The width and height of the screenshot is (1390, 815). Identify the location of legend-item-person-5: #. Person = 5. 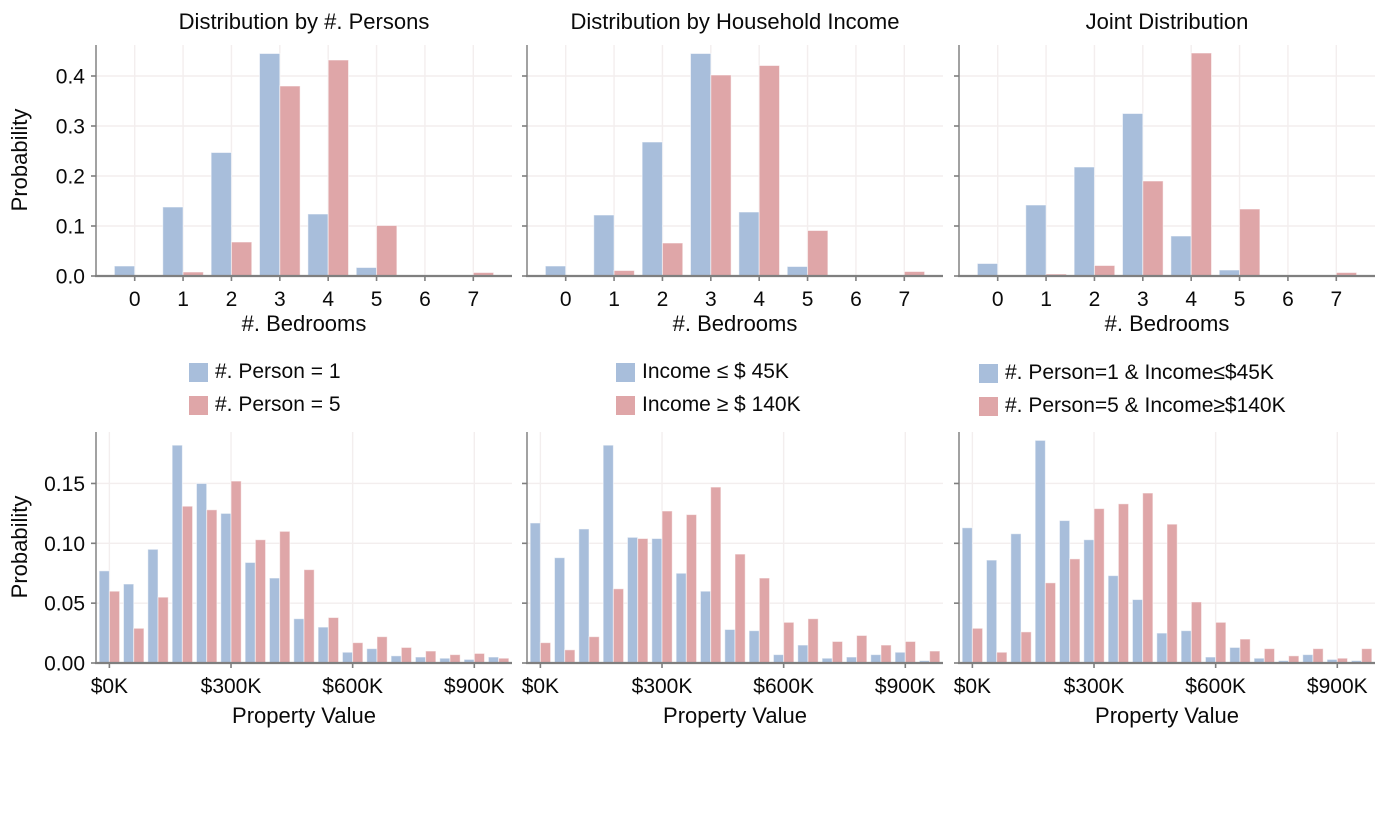
(265, 405).